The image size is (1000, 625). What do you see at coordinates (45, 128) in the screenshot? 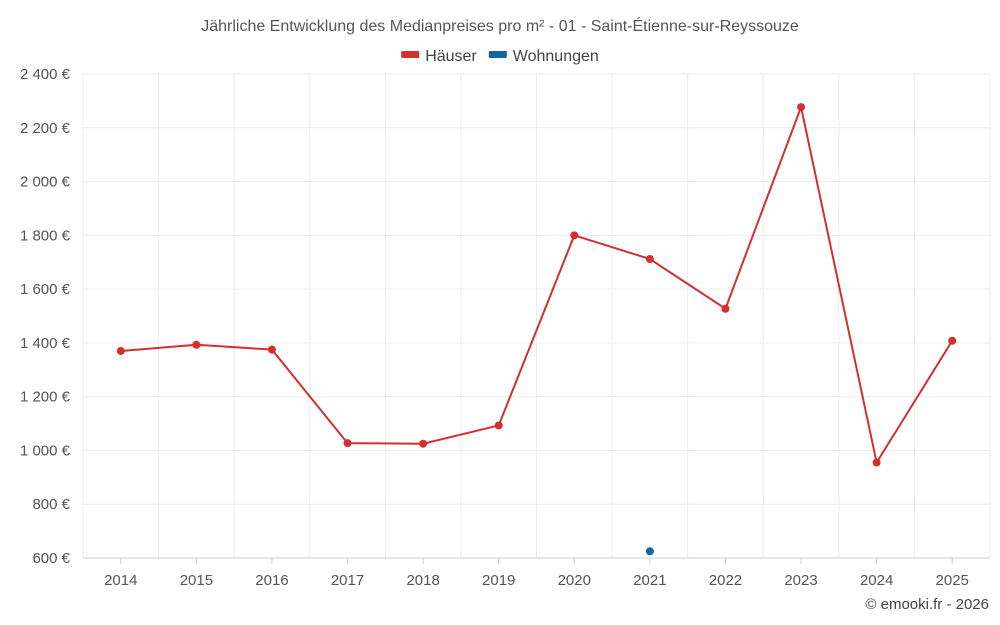
I see `y-tick-label: 2 200 €` at bounding box center [45, 128].